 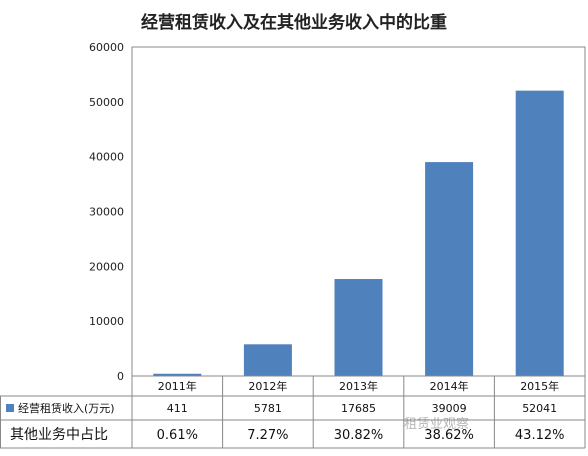 I want to click on data-value-label: 17685, so click(x=358, y=408).